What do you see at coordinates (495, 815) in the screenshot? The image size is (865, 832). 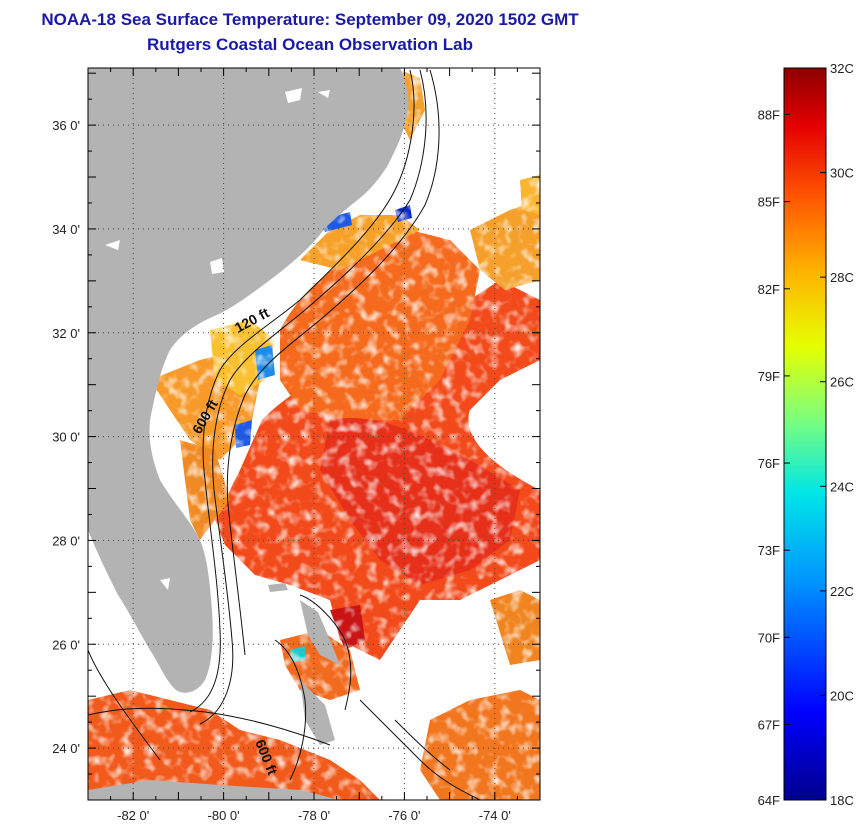 I see `lon-label: -74 0'` at bounding box center [495, 815].